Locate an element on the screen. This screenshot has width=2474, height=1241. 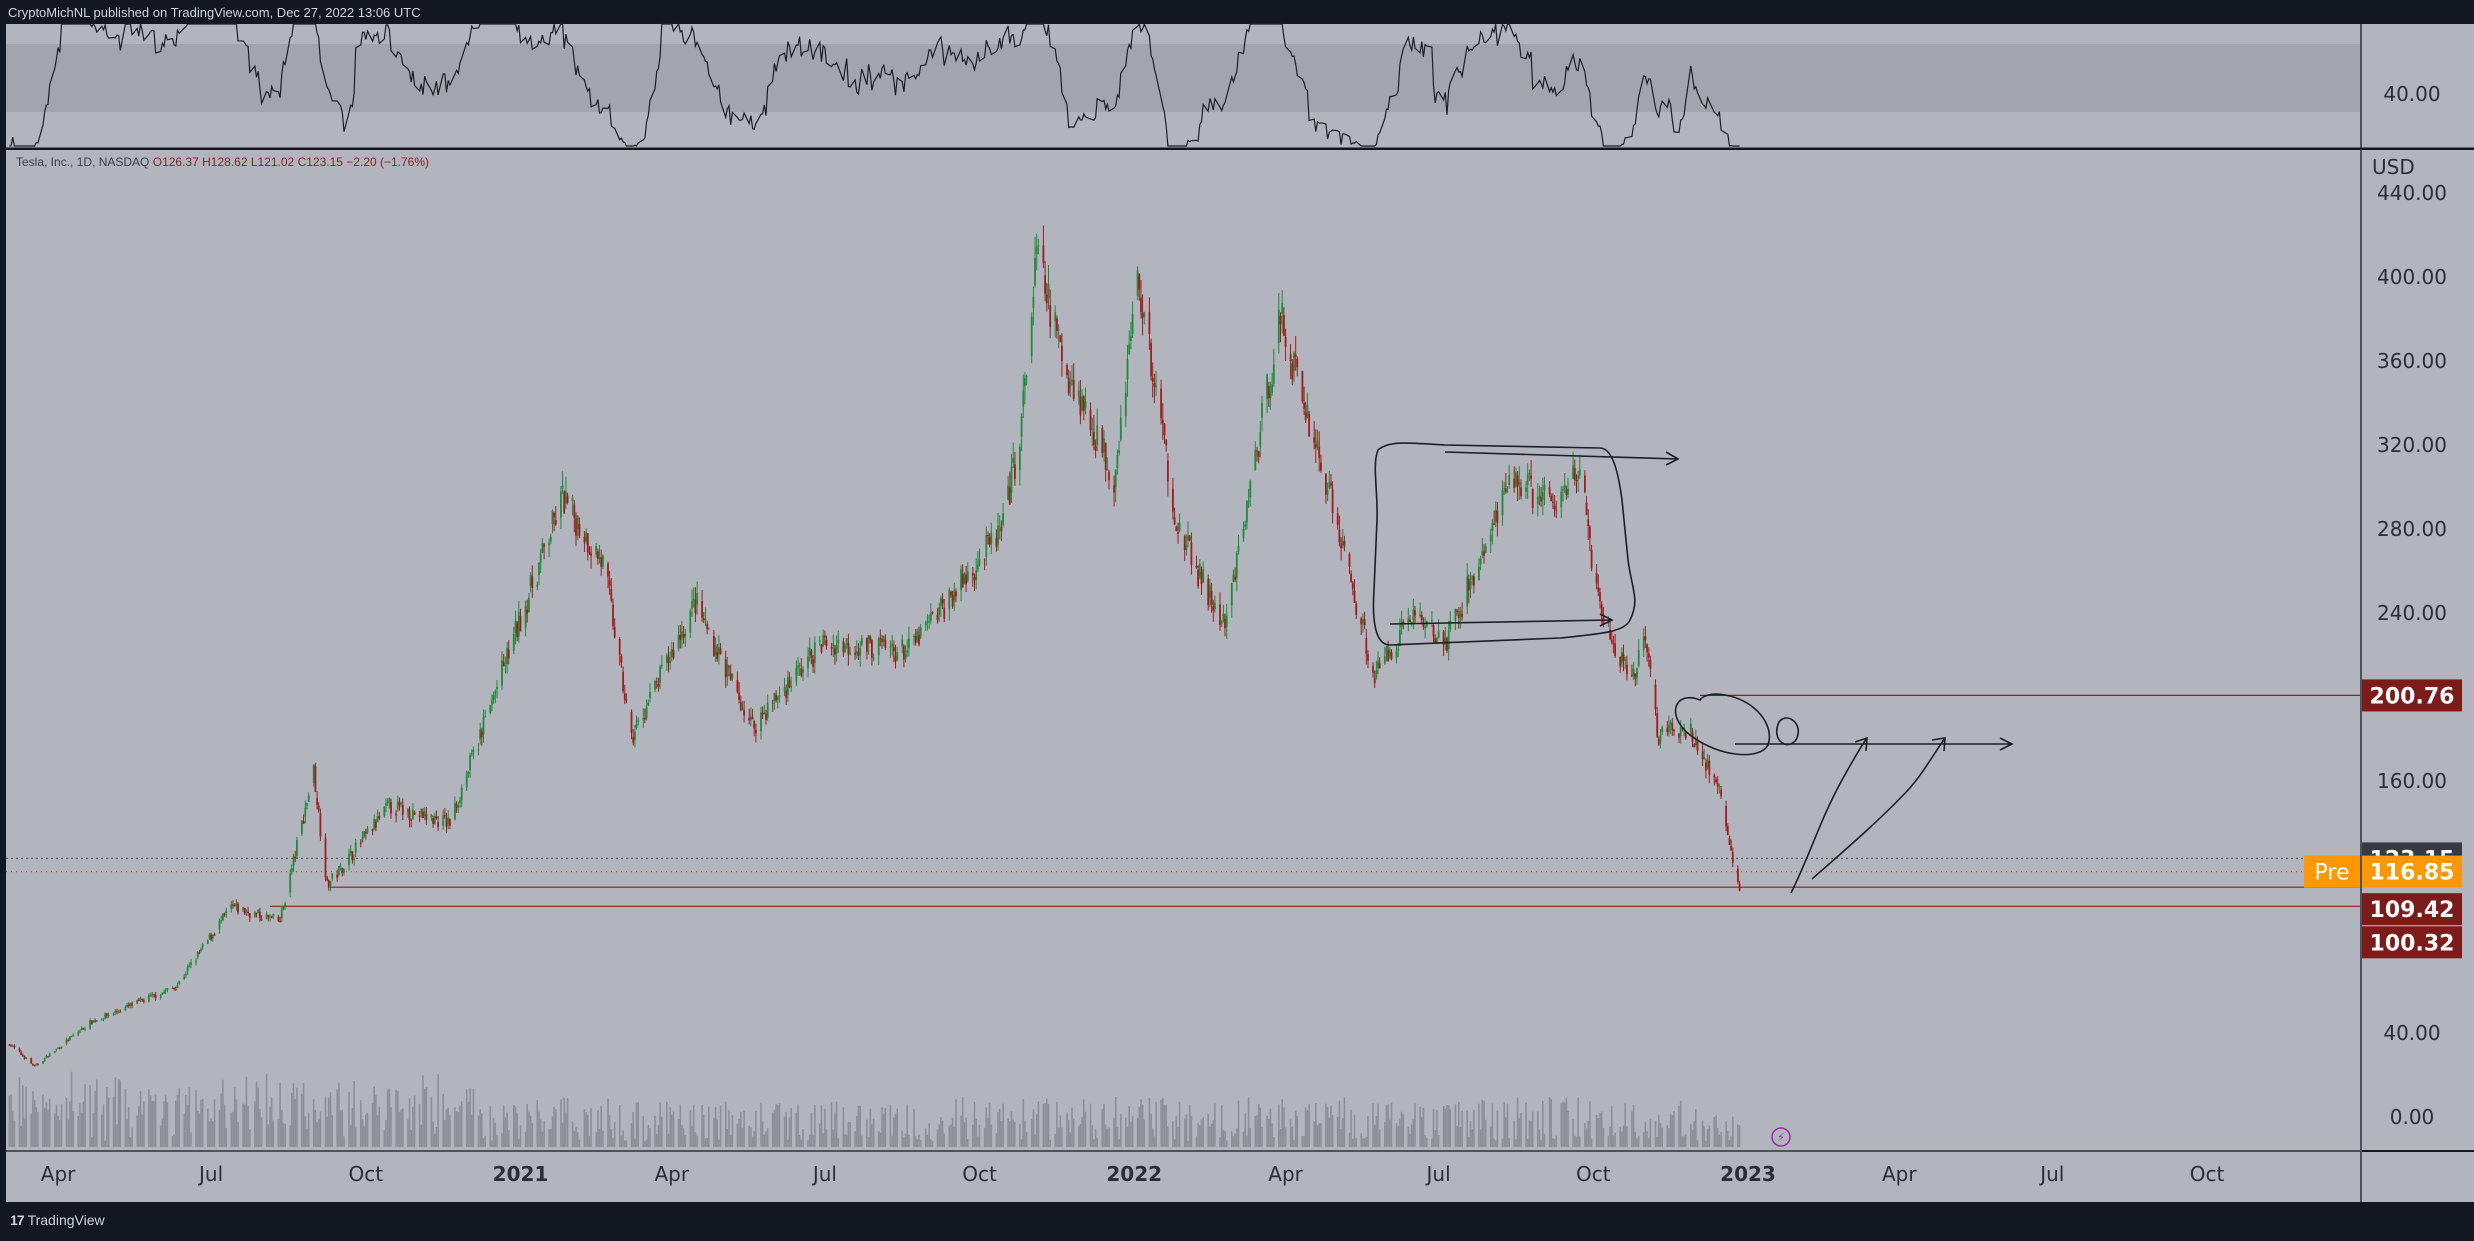
tradingview-logo: 17 TradingView is located at coordinates (57, 1220).